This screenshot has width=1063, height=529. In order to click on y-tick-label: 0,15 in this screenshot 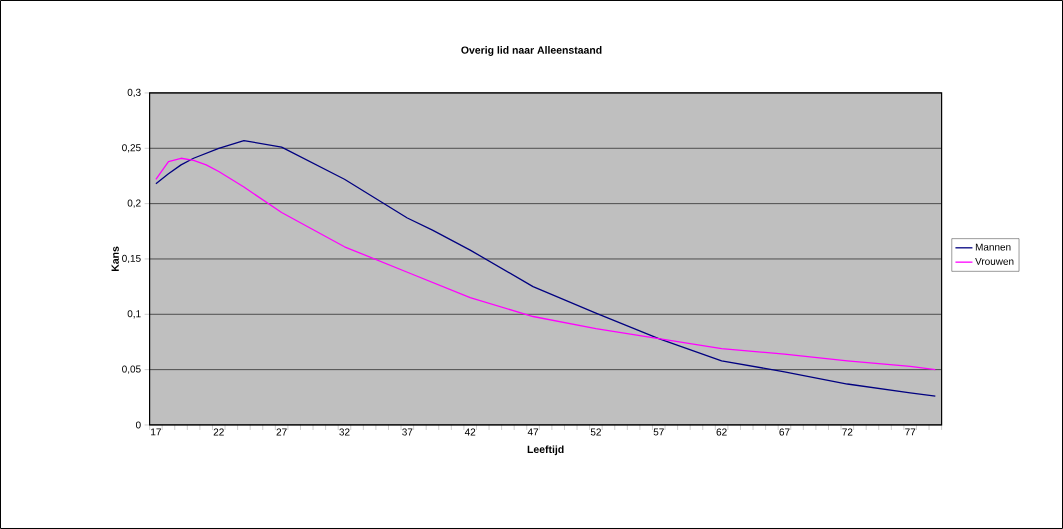, I will do `click(131, 259)`.